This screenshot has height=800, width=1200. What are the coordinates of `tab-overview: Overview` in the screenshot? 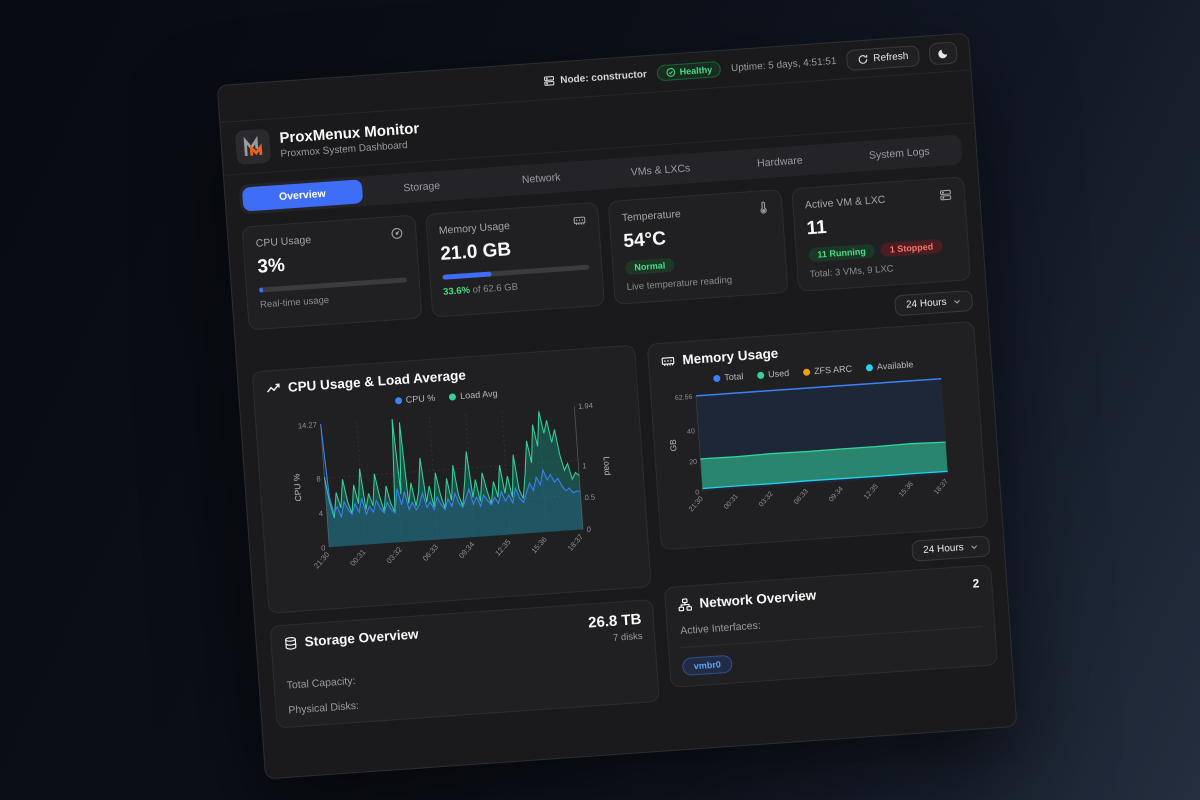 It's located at (302, 195).